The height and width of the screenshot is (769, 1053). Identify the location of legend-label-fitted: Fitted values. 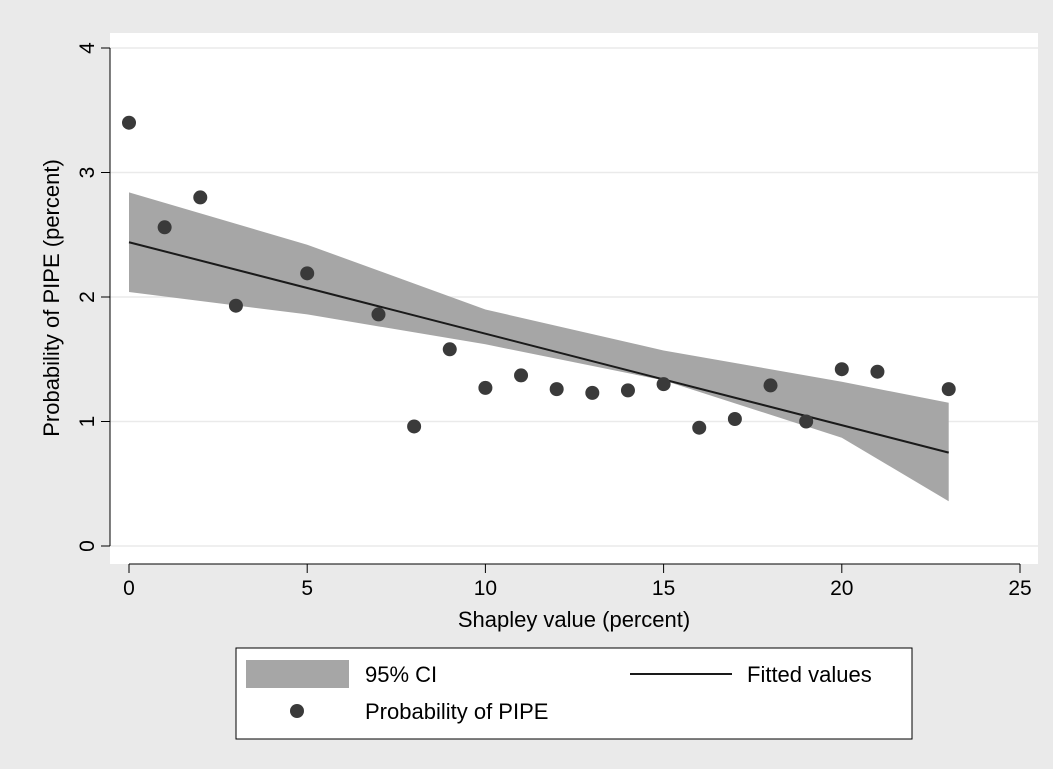
(809, 674).